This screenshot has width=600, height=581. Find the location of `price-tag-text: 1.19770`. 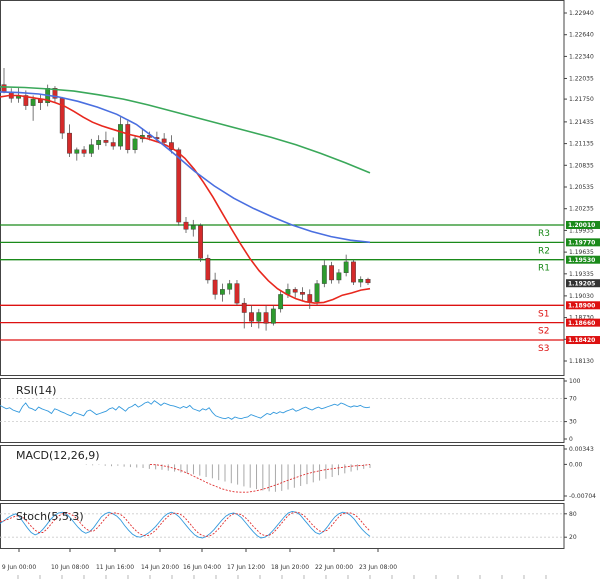

price-tag-text: 1.19770 is located at coordinates (581, 243).